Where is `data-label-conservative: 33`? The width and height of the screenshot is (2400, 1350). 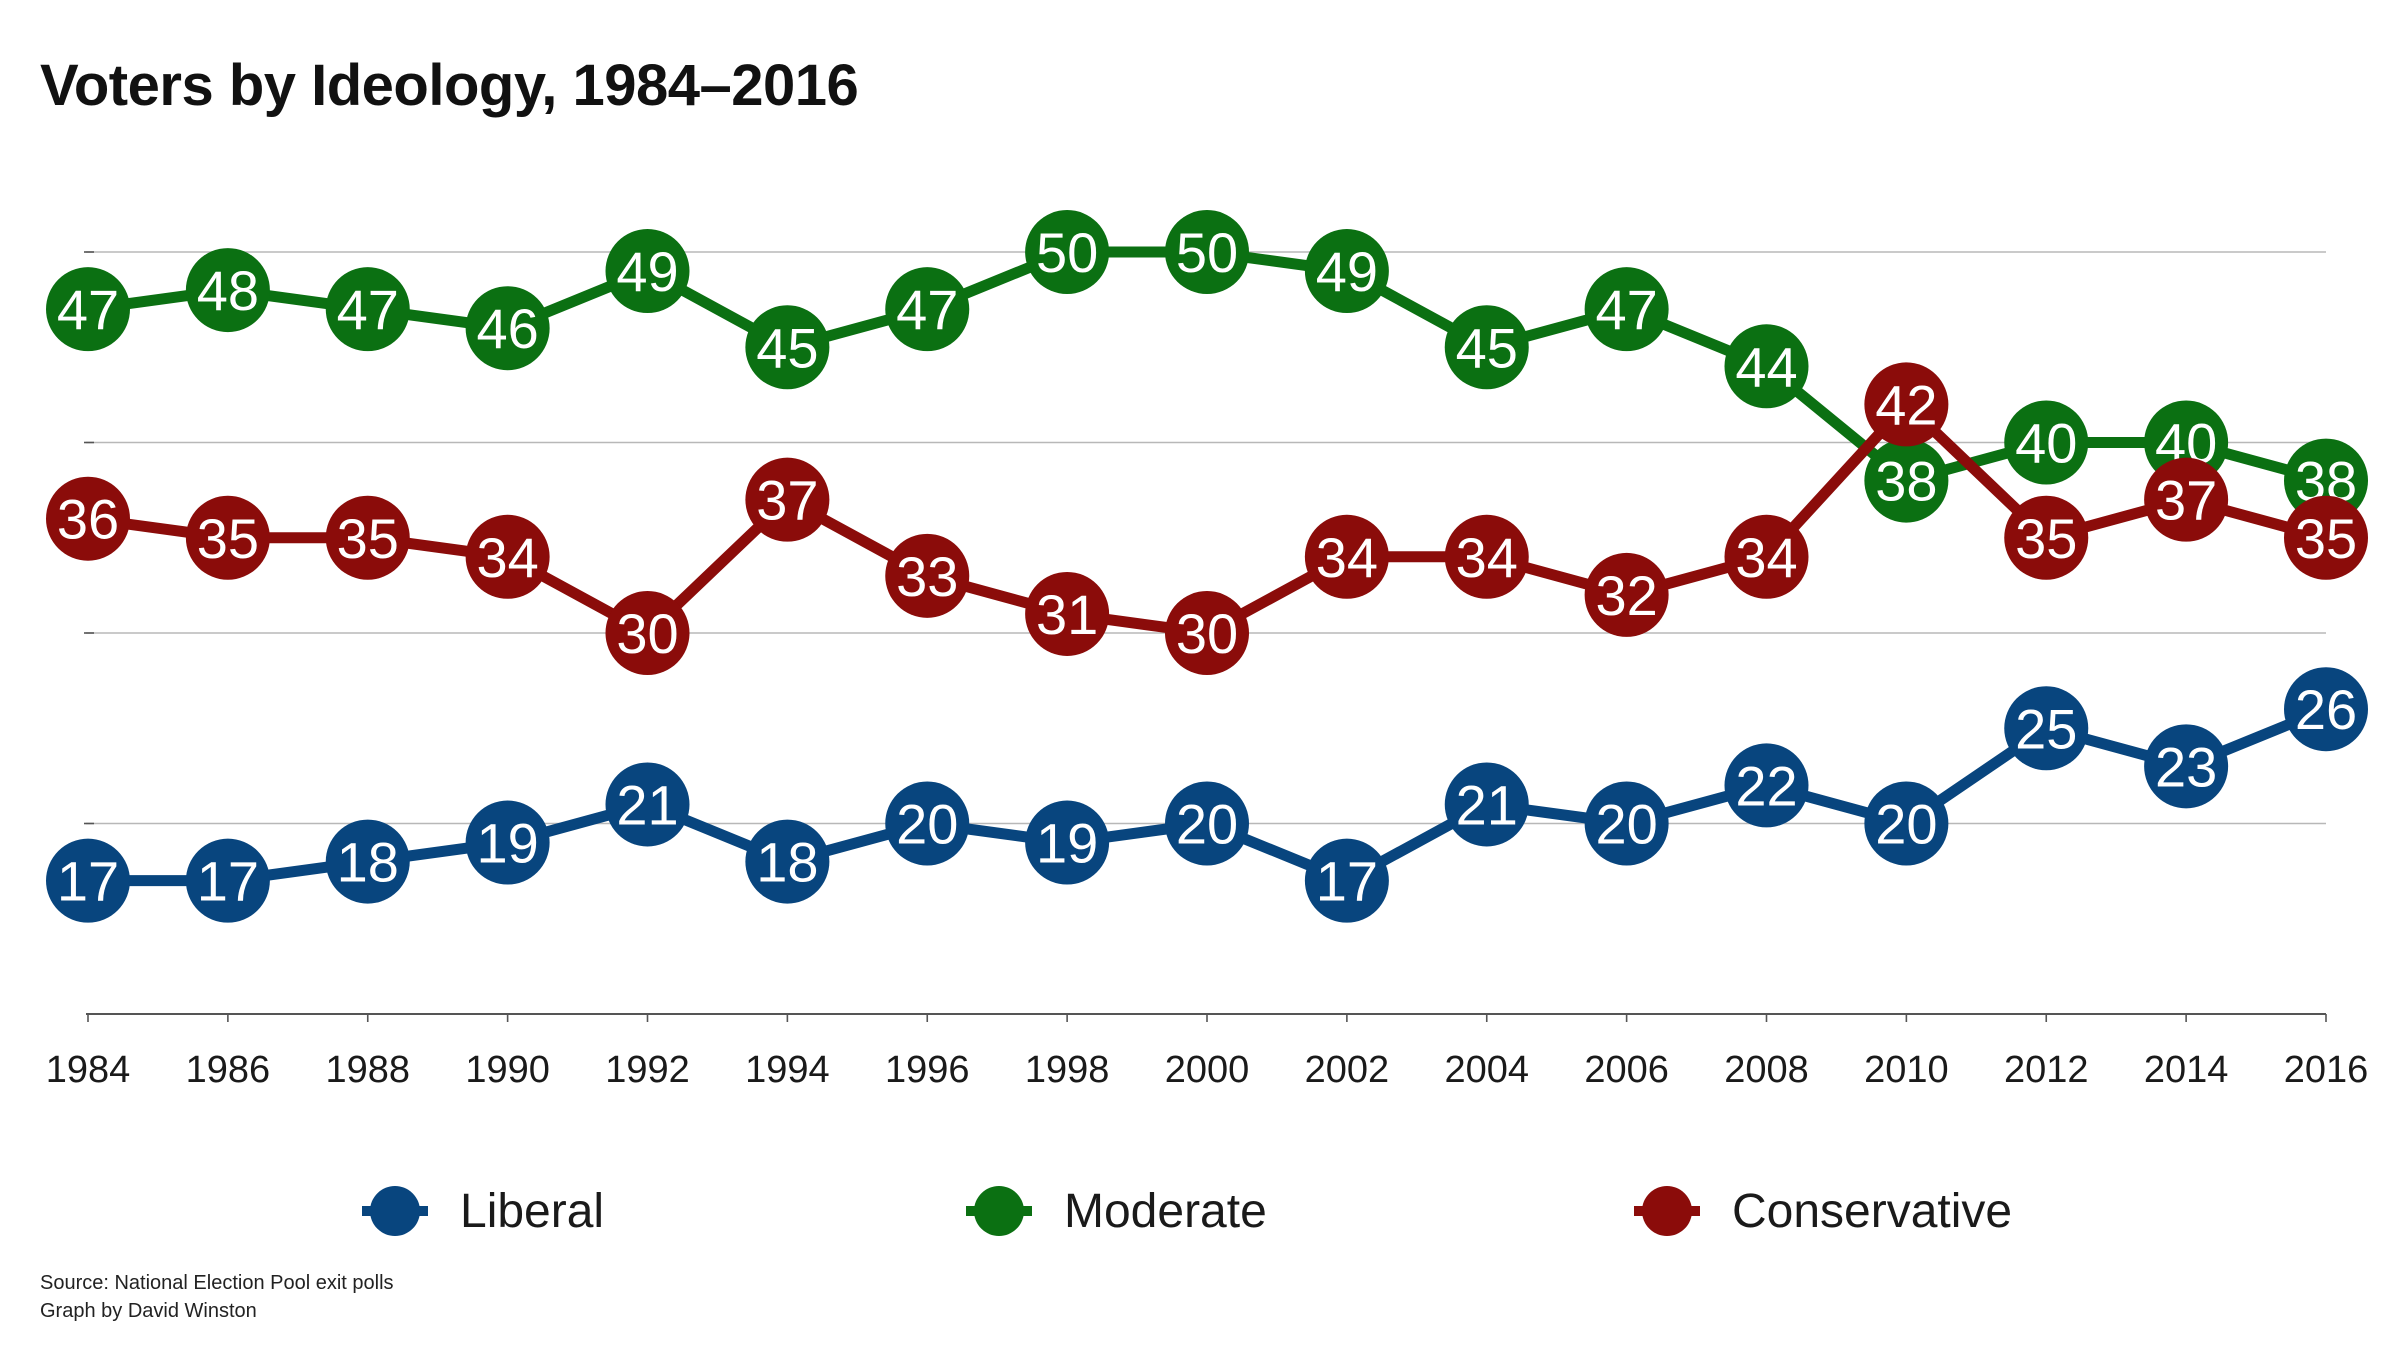
data-label-conservative: 33 is located at coordinates (927, 576).